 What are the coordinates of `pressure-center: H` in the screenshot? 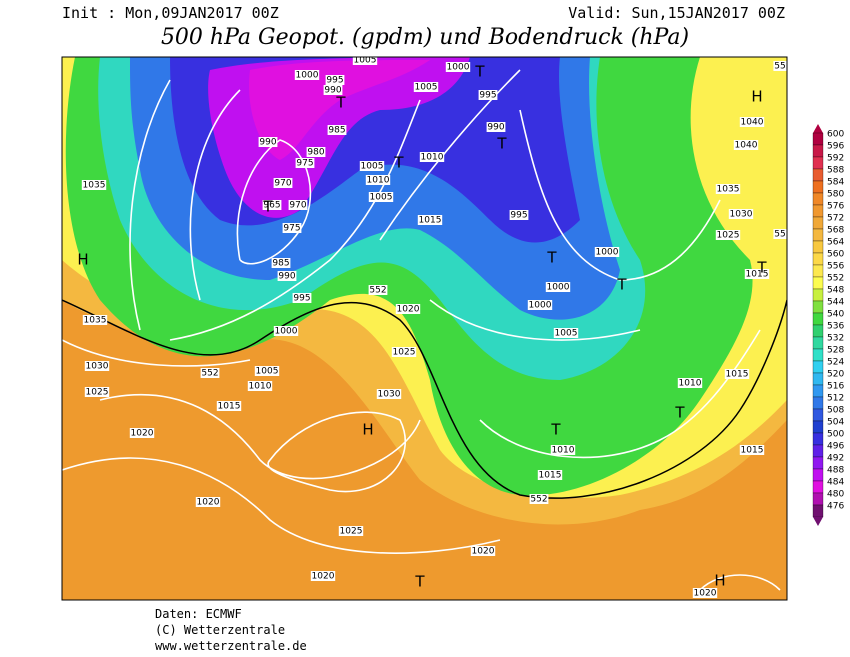 It's located at (82, 260).